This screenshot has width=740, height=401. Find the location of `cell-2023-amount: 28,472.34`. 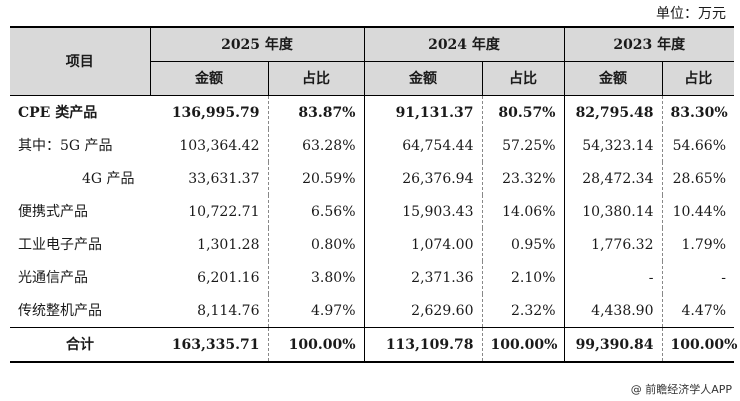

cell-2023-amount: 28,472.34 is located at coordinates (612, 178).